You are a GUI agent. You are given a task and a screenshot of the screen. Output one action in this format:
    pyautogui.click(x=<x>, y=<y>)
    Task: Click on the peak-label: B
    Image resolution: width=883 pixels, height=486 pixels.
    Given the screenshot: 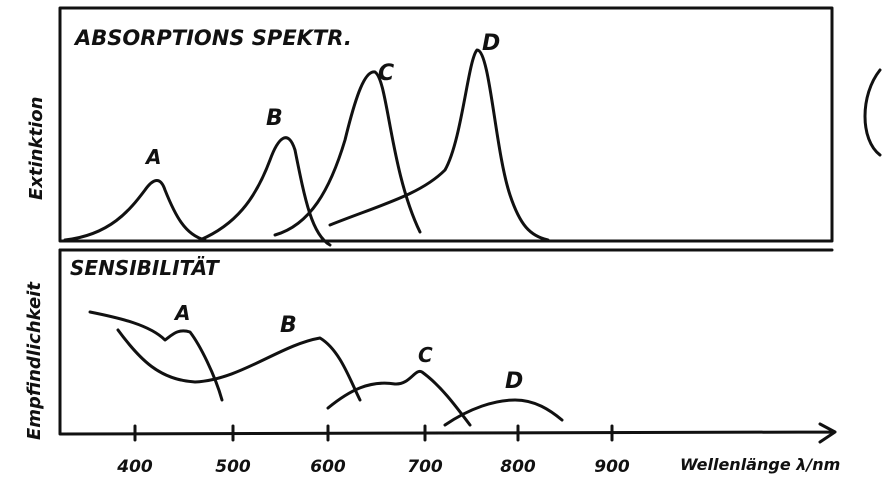 What is the action you would take?
    pyautogui.click(x=274, y=118)
    